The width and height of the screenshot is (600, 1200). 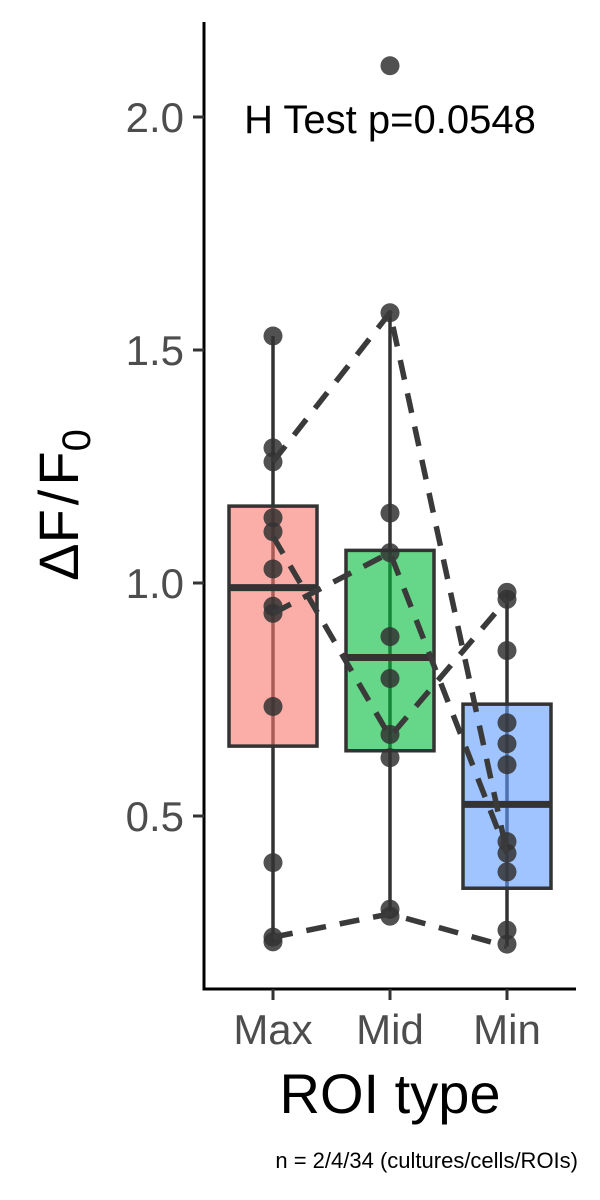 I want to click on y-axis-title: ΔF / F0, so click(x=63, y=505).